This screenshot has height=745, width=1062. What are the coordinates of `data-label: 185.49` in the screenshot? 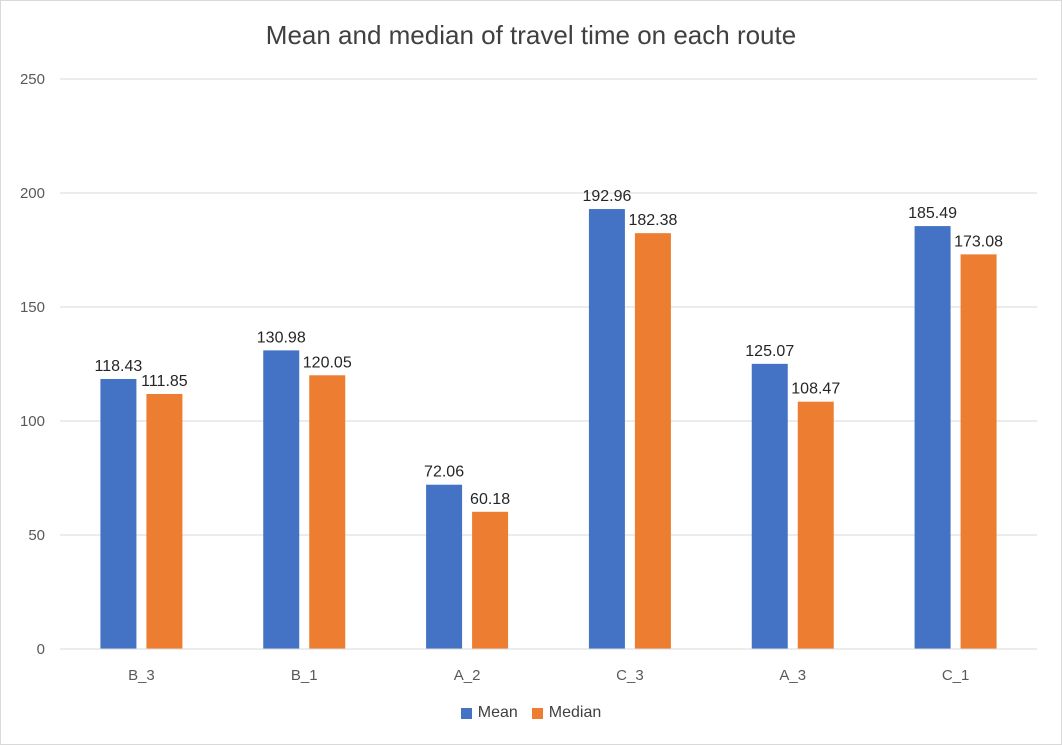 It's located at (932, 213).